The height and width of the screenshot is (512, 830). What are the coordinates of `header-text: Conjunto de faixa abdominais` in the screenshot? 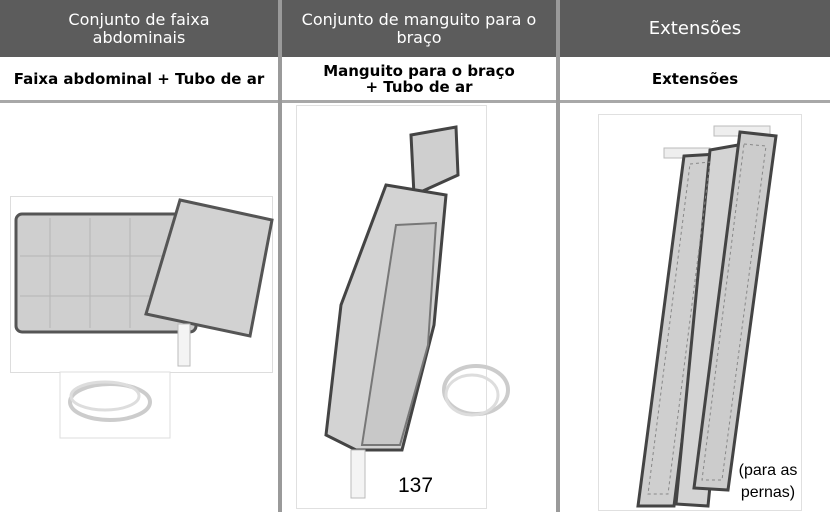 It's located at (139, 28).